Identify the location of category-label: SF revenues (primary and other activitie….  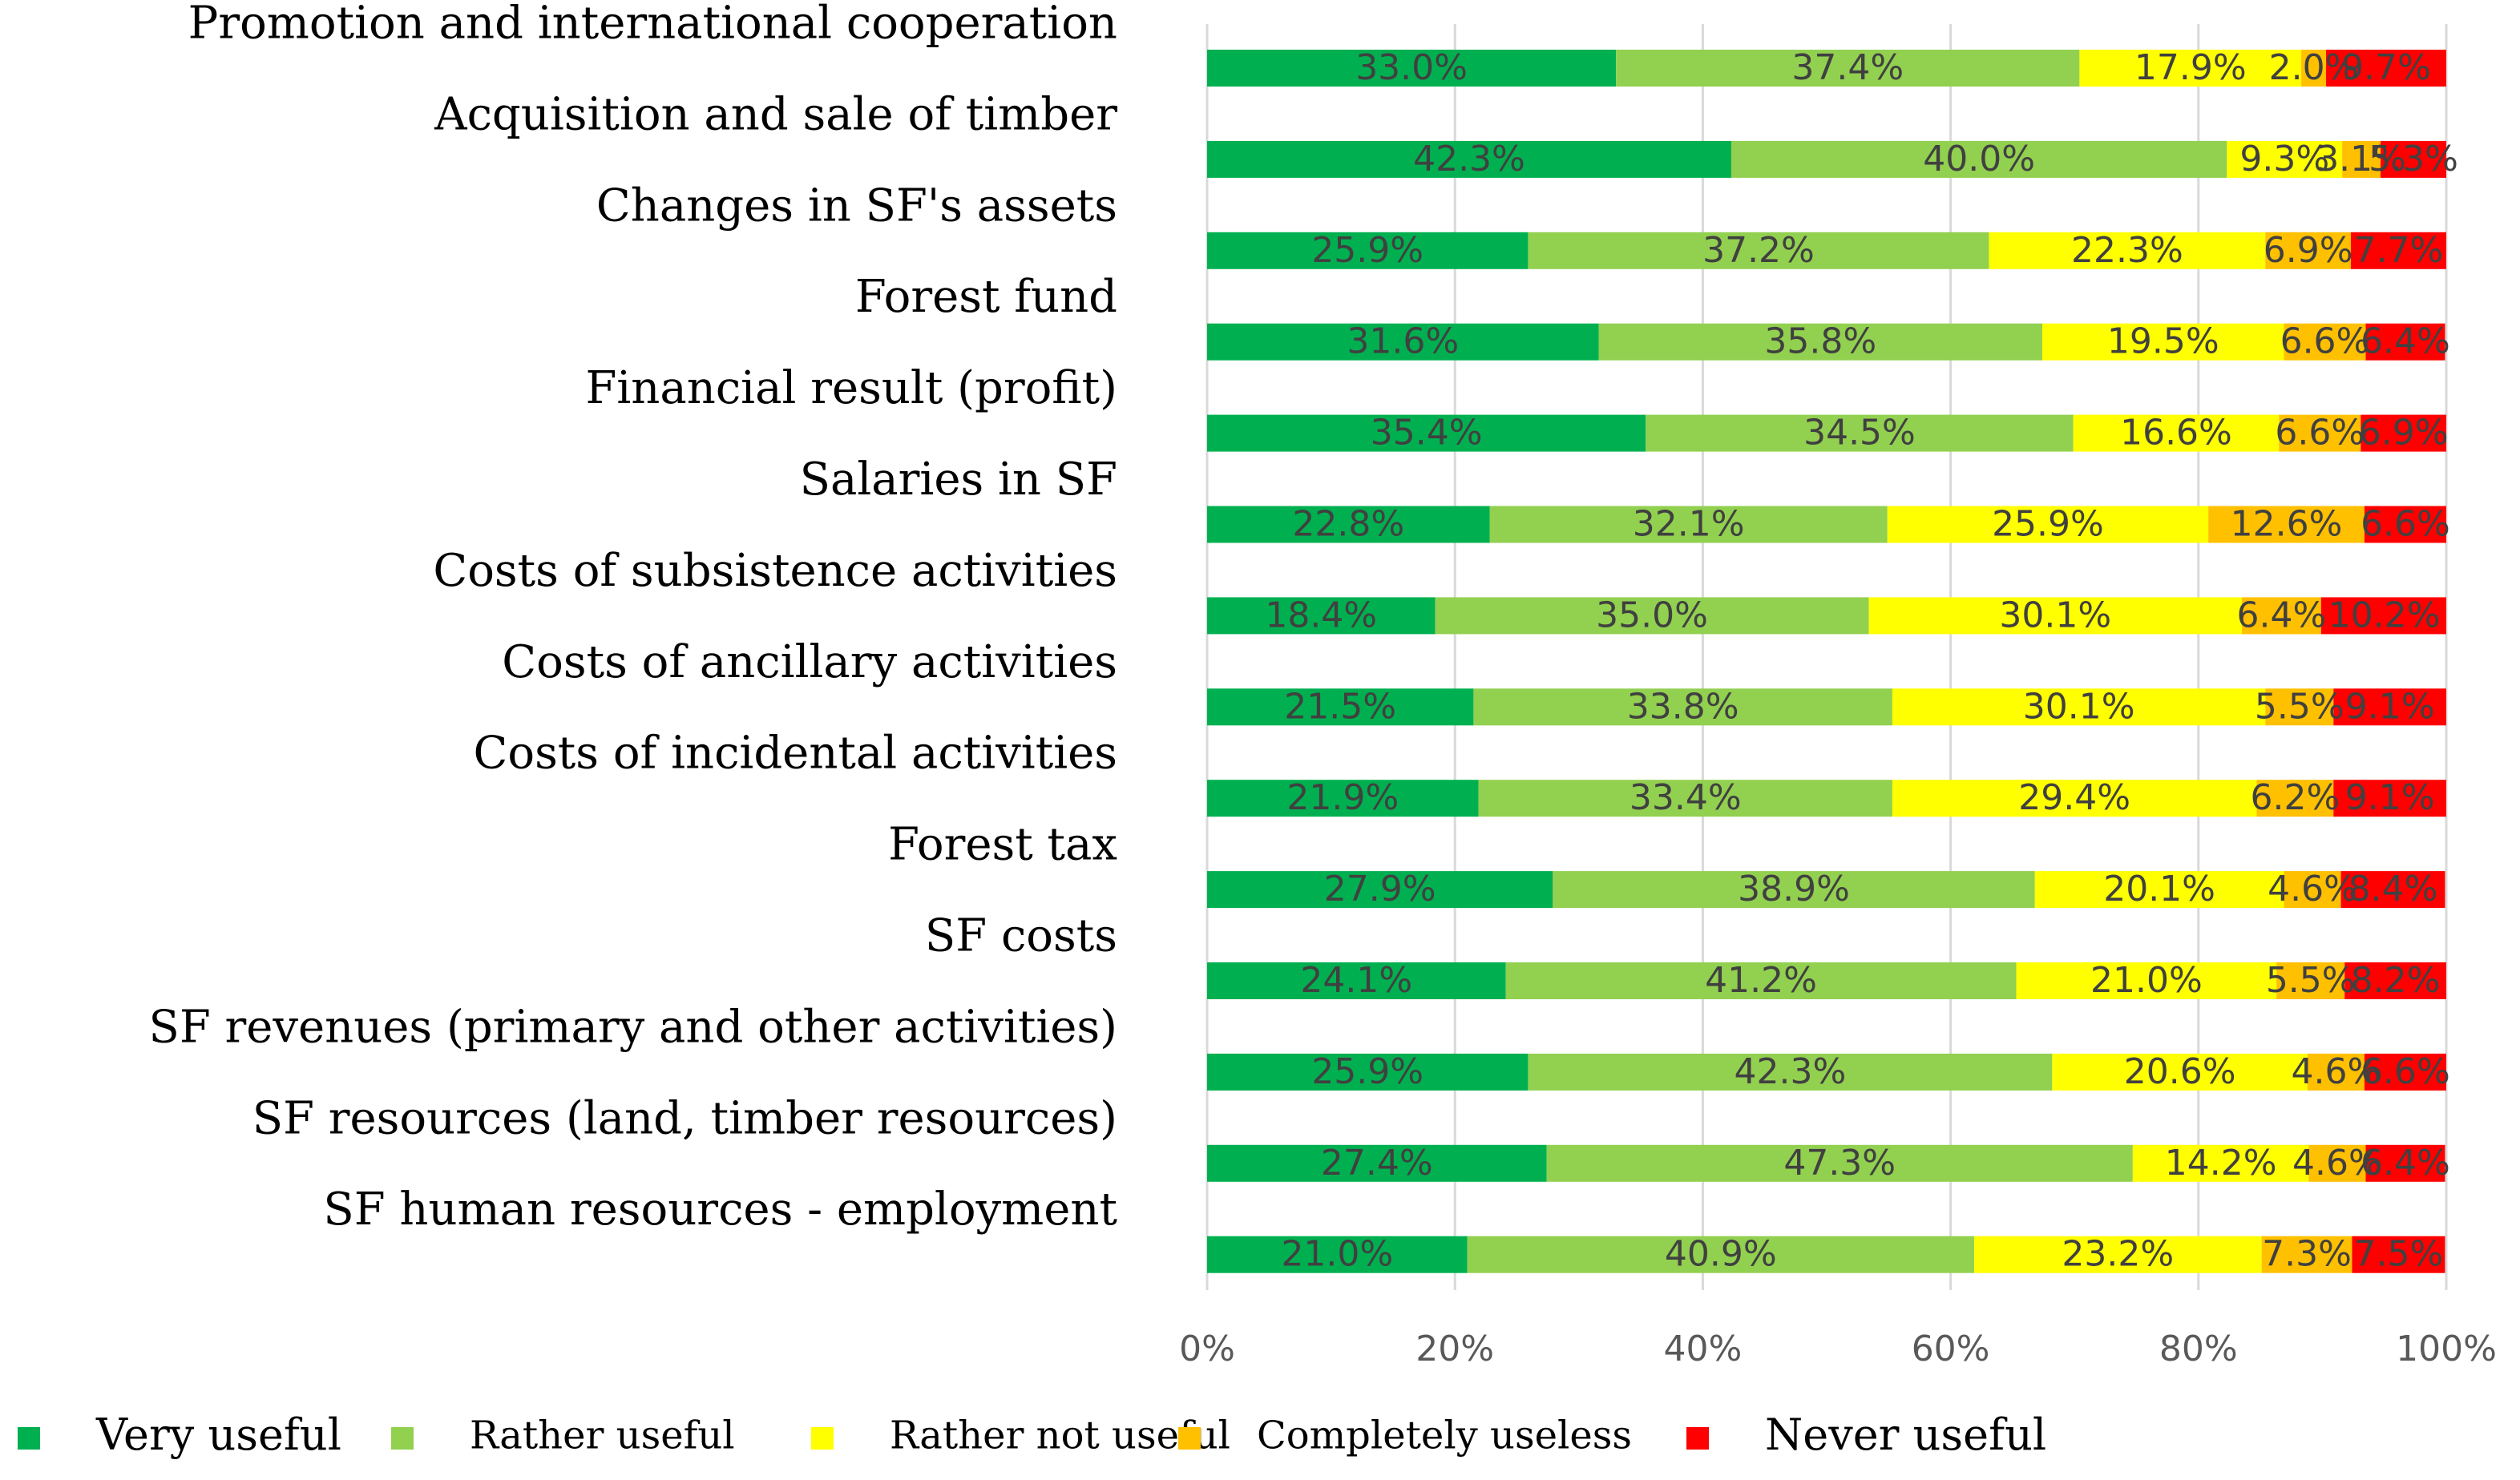
(632, 1027).